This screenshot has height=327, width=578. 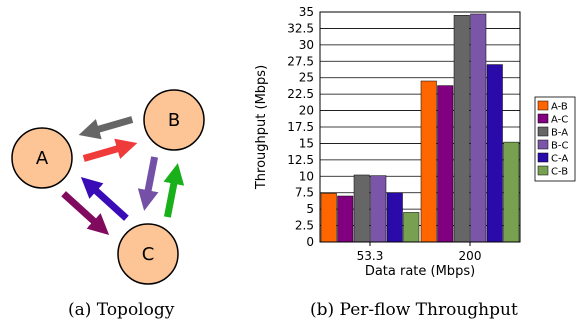 I want to click on y-tick-label: 30, so click(x=306, y=45).